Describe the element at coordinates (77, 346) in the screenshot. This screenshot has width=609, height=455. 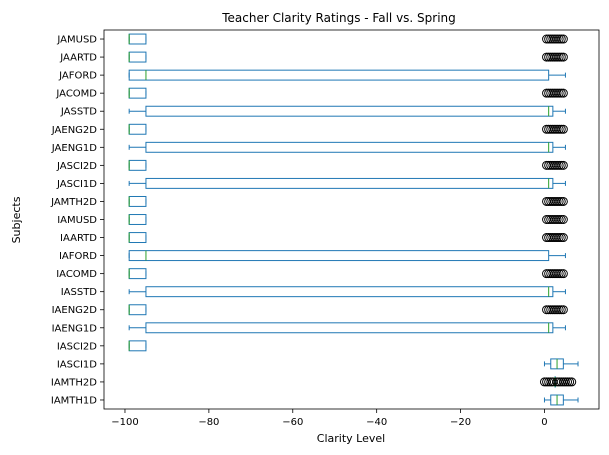
I see `y-tick-label: IASCI2D` at that location.